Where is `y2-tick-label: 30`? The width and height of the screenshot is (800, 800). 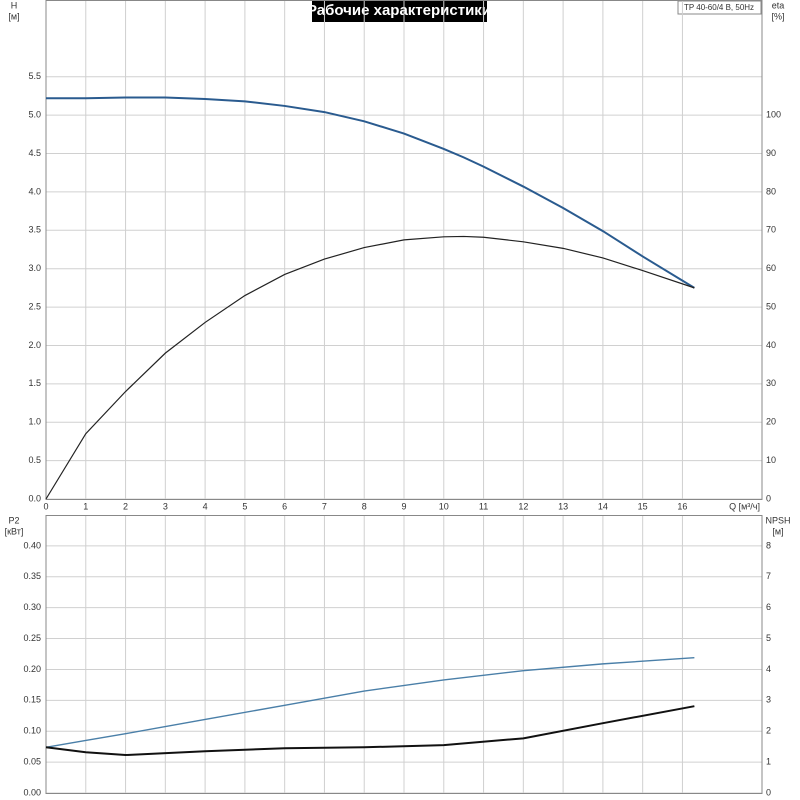
y2-tick-label: 30 is located at coordinates (771, 383).